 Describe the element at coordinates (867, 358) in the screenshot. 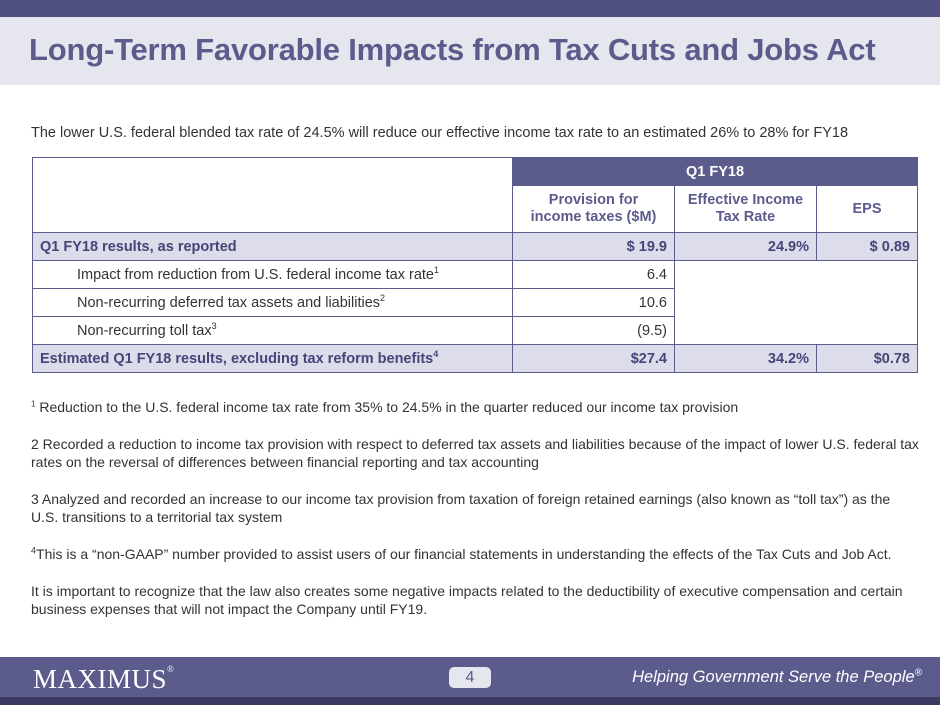

I see `eps-value: $0.78` at that location.